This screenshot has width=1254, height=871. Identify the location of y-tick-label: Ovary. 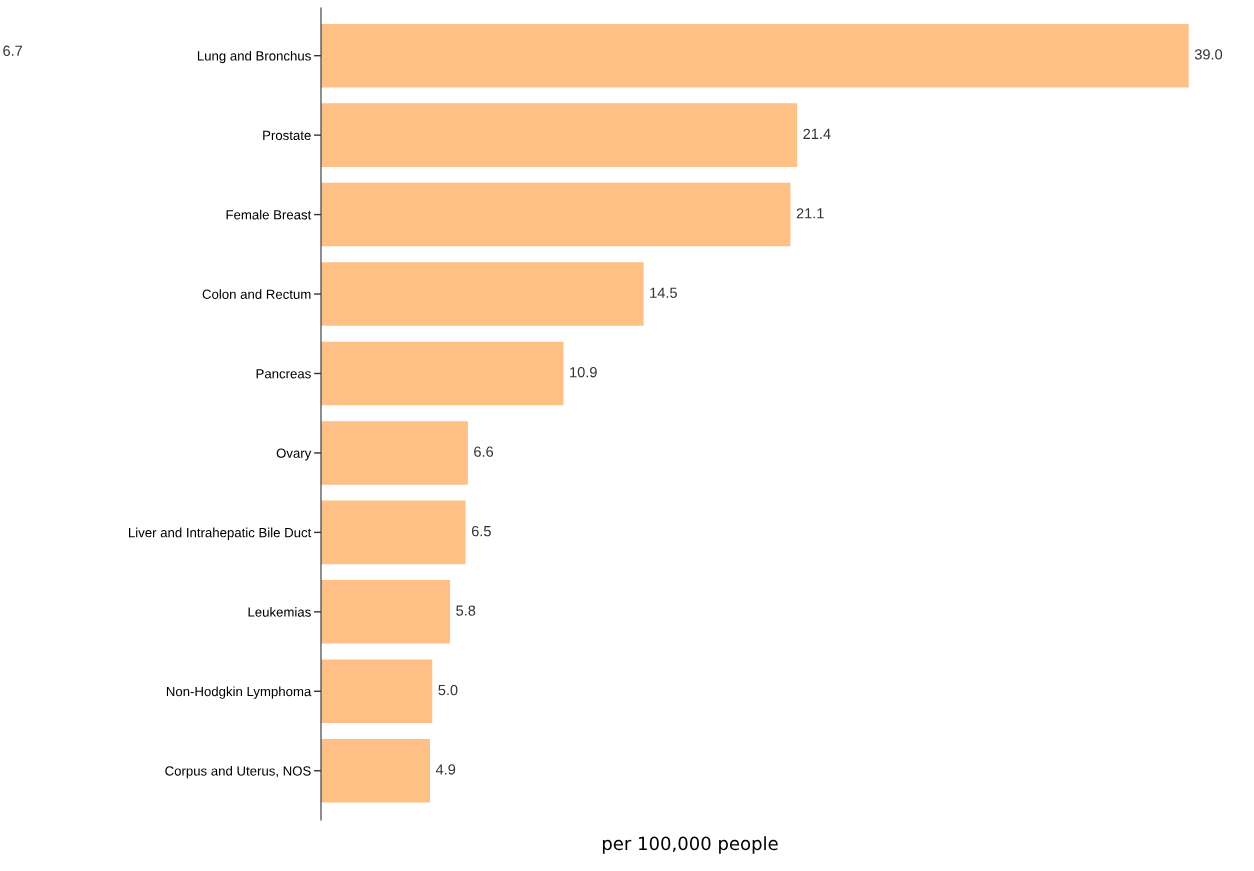
(294, 454).